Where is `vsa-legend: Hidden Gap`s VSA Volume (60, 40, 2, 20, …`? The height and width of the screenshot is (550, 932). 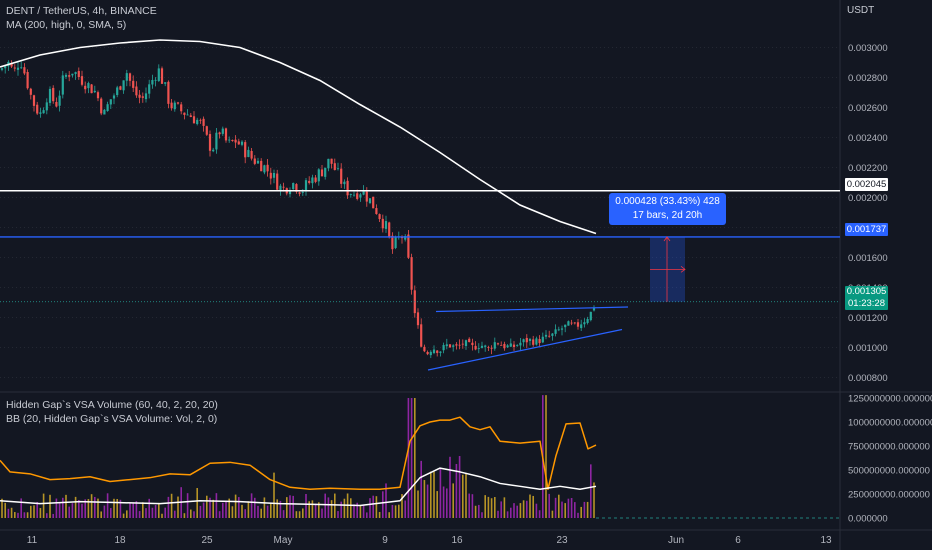
vsa-legend: Hidden Gap`s VSA Volume (60, 40, 2, 20, … is located at coordinates (112, 405).